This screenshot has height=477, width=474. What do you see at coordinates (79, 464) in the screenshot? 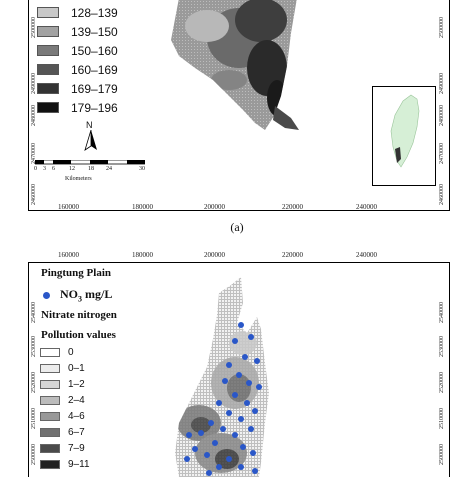
I see `legend-b-label: 9–11` at bounding box center [79, 464].